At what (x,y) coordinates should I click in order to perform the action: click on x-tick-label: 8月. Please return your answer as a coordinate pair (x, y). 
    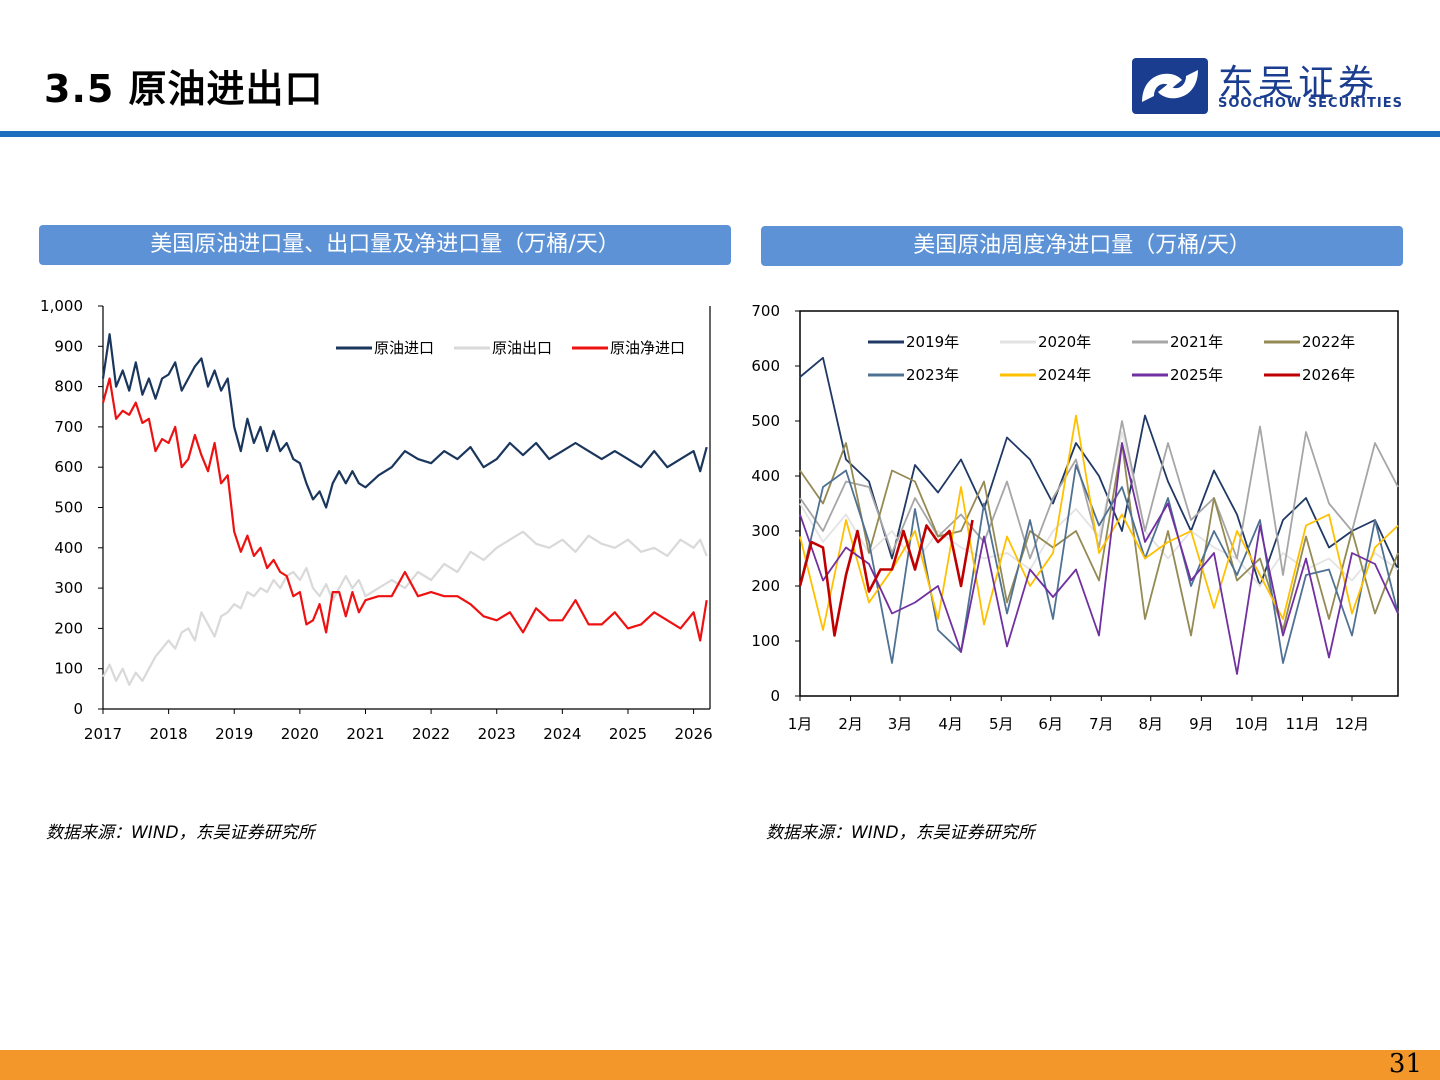
    Looking at the image, I should click on (1150, 724).